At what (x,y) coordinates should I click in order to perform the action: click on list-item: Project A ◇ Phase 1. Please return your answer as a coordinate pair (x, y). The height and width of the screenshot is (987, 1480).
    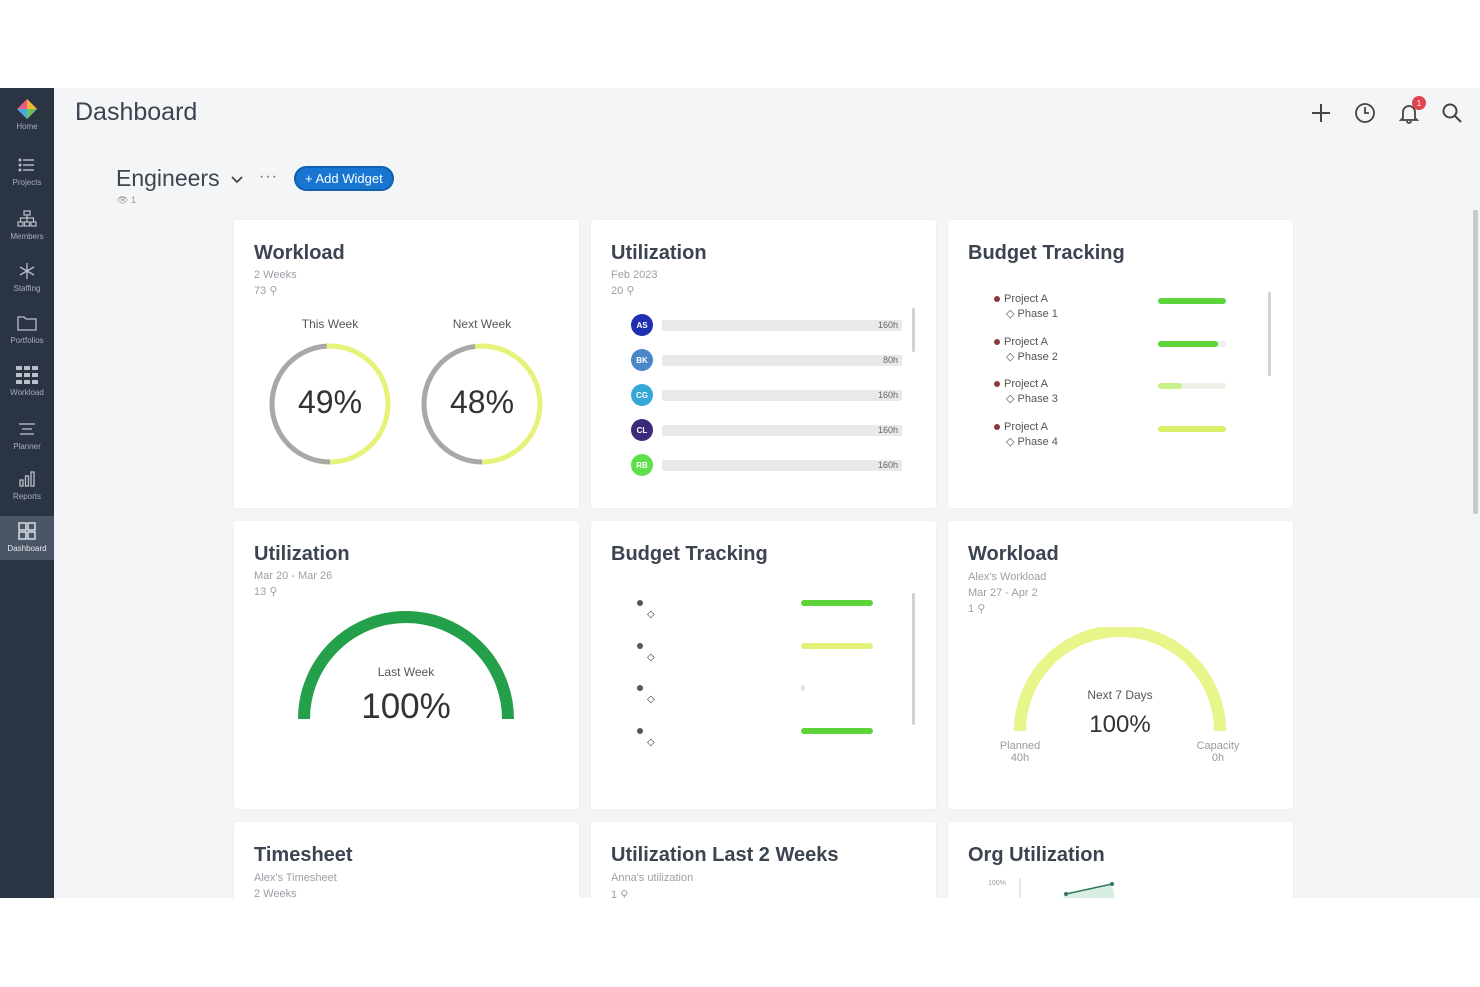
    Looking at the image, I should click on (1114, 309).